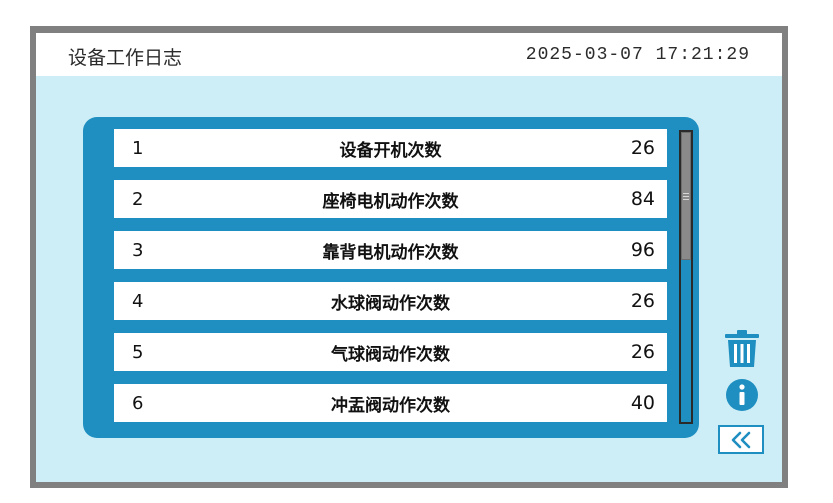 Image resolution: width=833 pixels, height=503 pixels. I want to click on title-bar: 设备工作日志 2025-03-07 17:21:29, so click(409, 54).